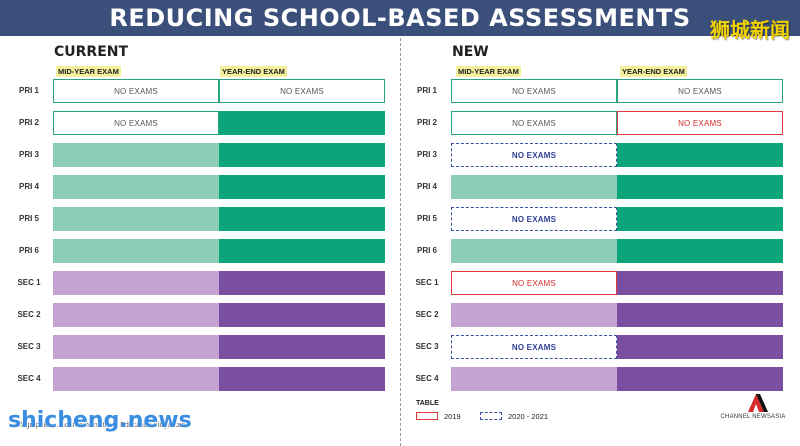 The height and width of the screenshot is (446, 800). What do you see at coordinates (302, 187) in the screenshot?
I see `current-pri4-year-cell` at bounding box center [302, 187].